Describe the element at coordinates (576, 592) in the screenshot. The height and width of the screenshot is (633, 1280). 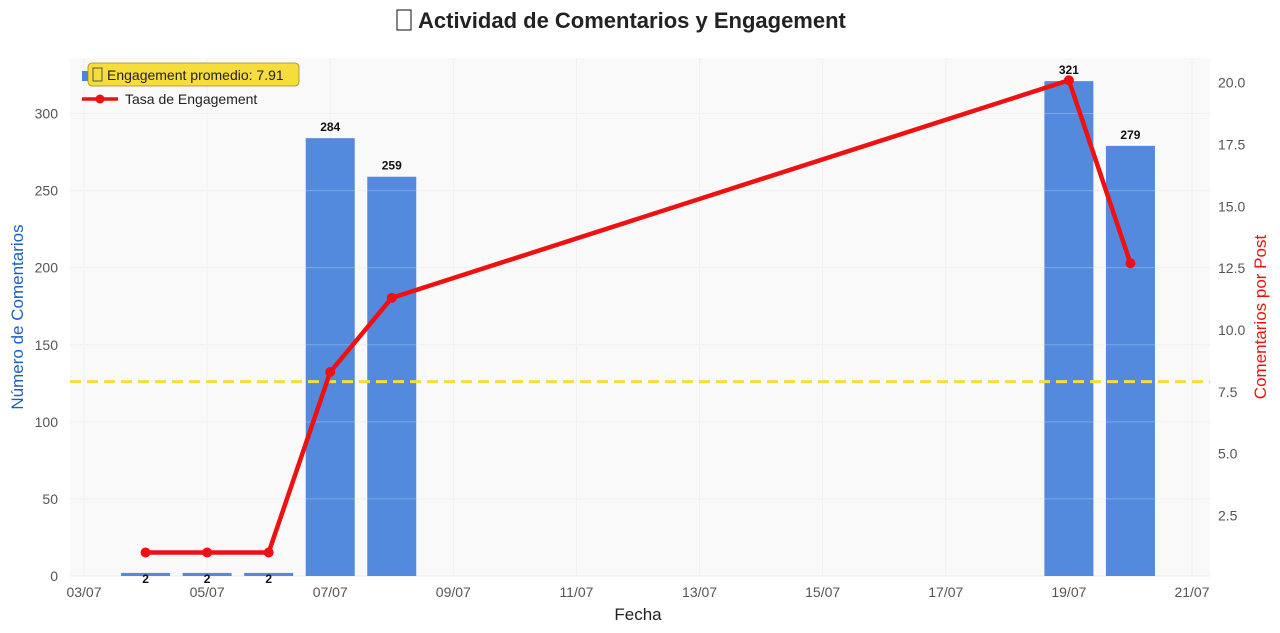
I see `x-tick-label: 11/07` at that location.